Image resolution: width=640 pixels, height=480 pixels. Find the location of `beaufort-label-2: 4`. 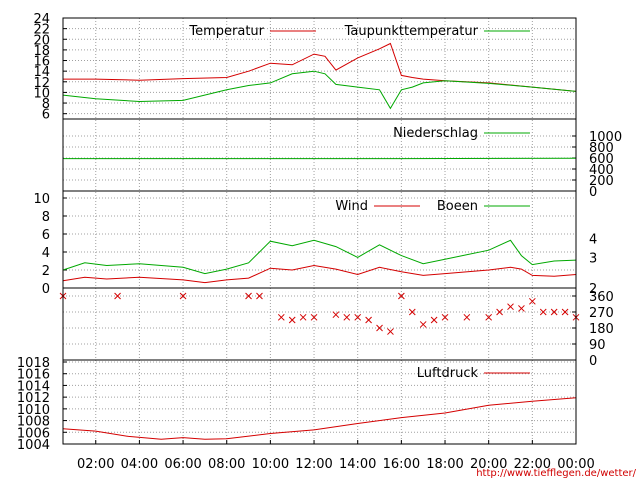

beaufort-label-2: 4 is located at coordinates (593, 240).